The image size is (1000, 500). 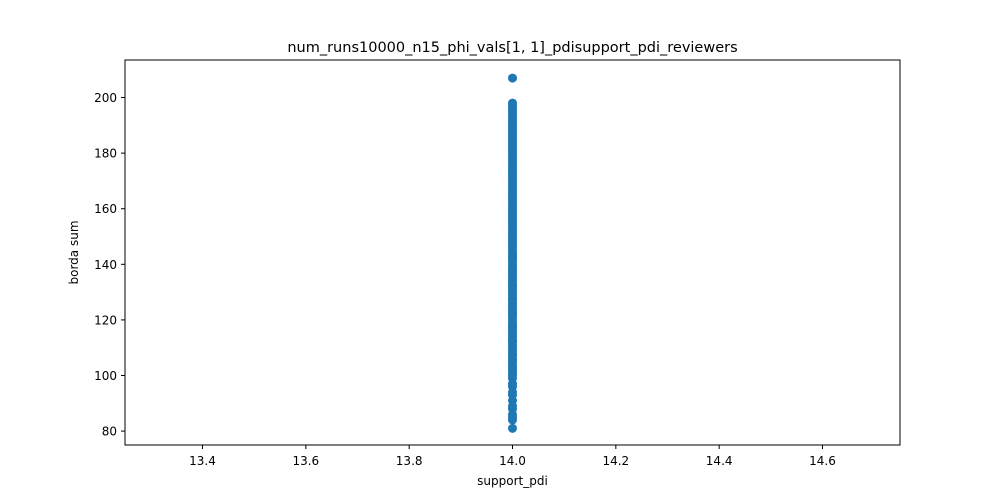 I want to click on y-tick-label: 160, so click(x=105, y=209).